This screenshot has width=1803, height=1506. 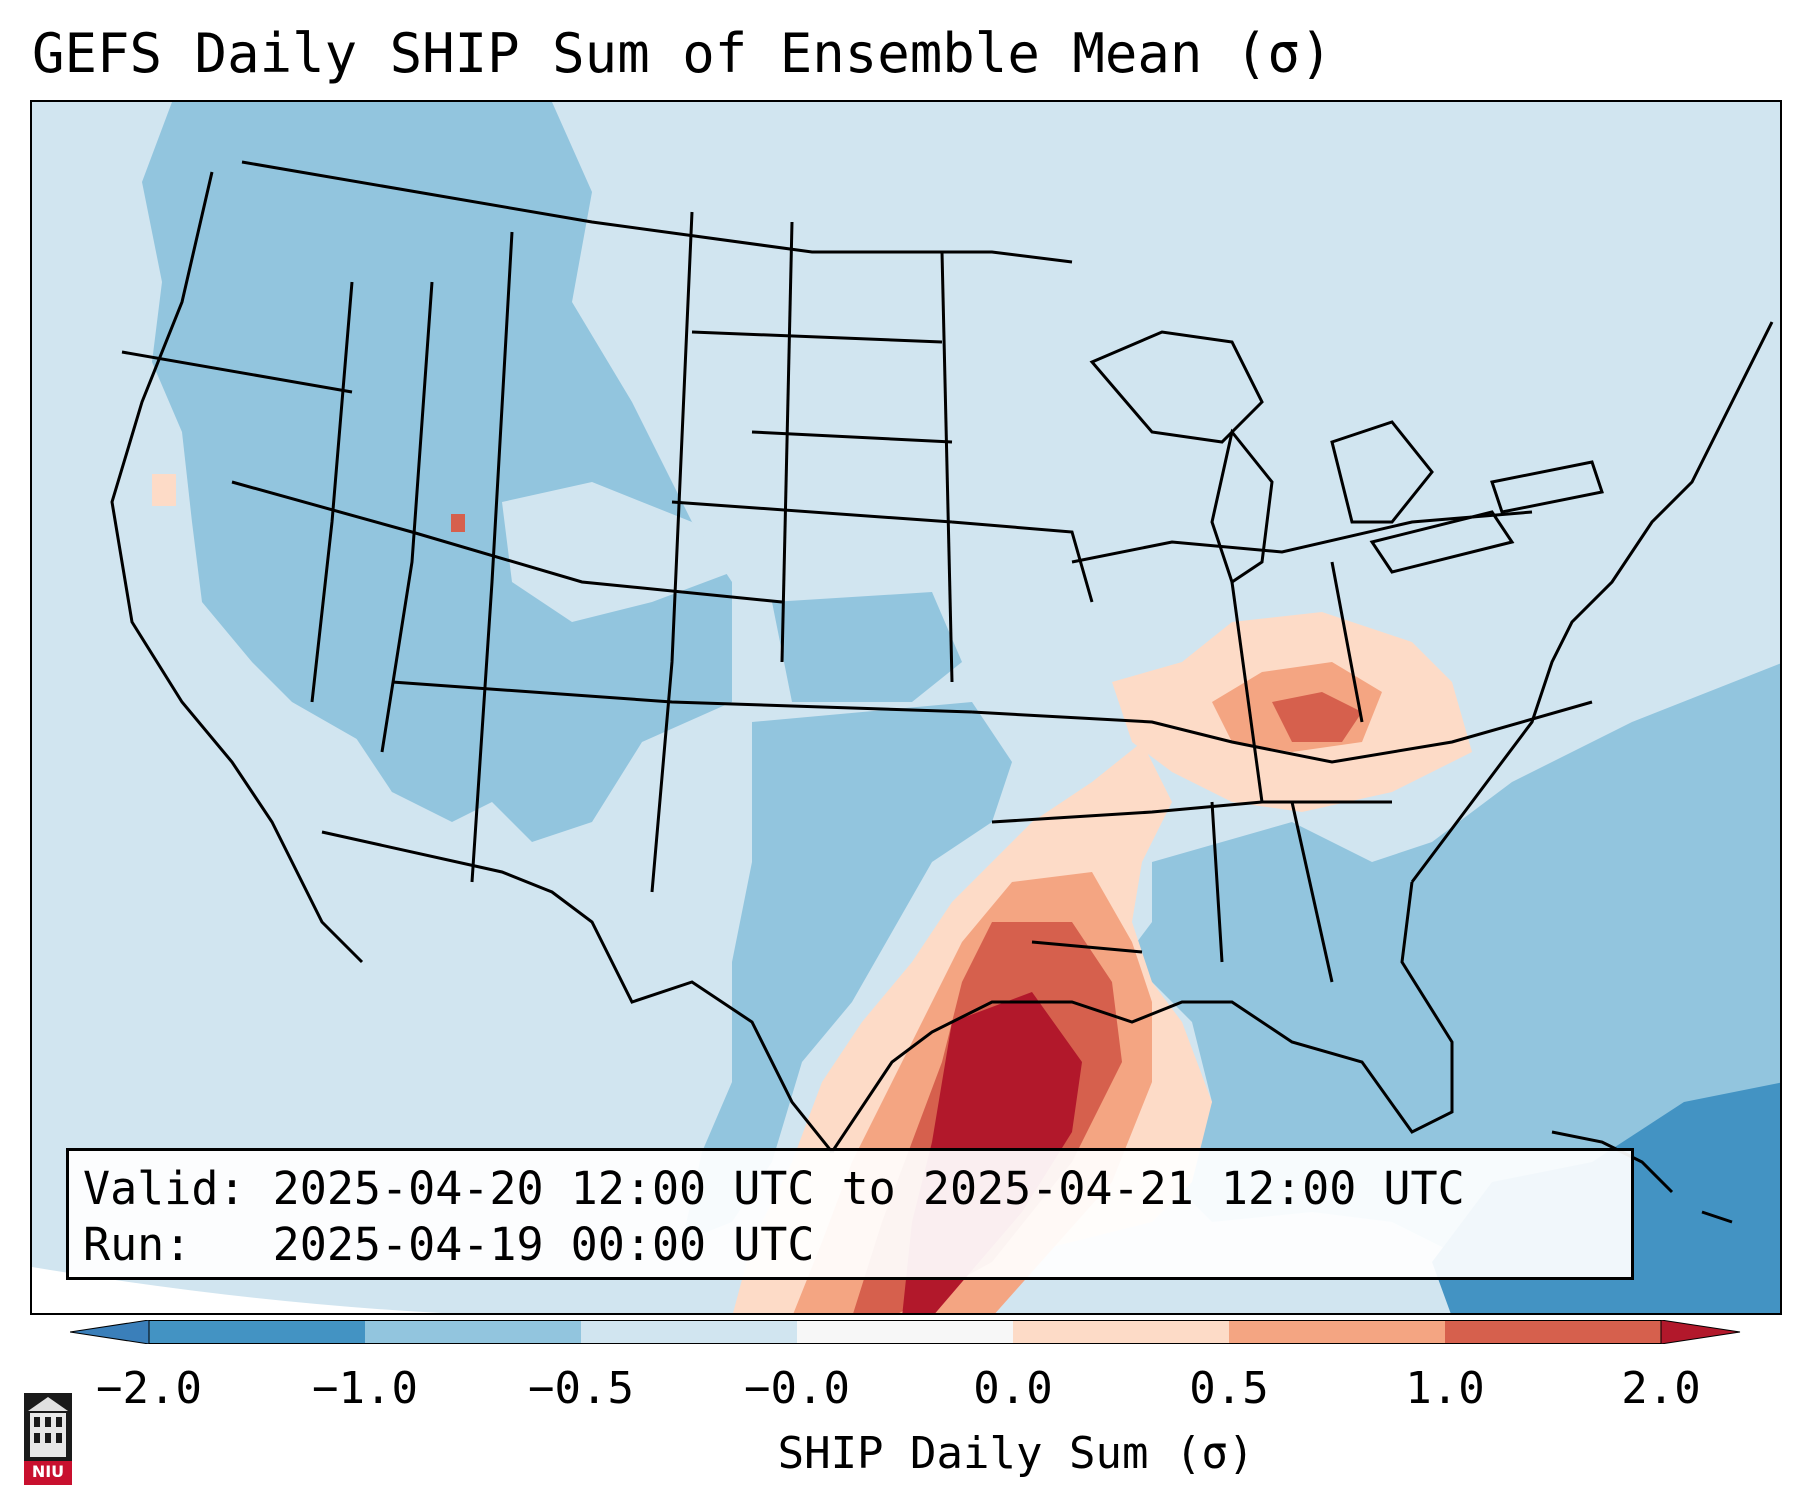 I want to click on colorbar-tick-label: 1.0, so click(x=1445, y=1388).